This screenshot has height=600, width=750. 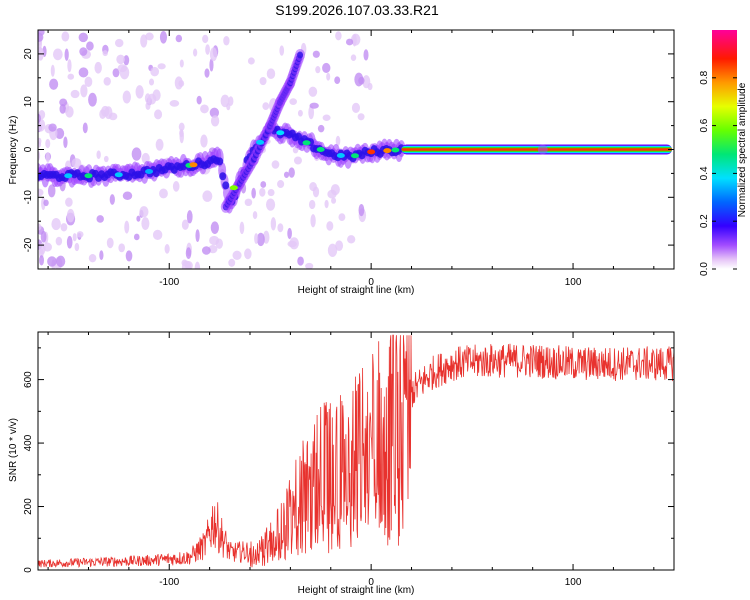 What do you see at coordinates (13, 150) in the screenshot?
I see `spectrogram-ylabel: Frequency (Hz)` at bounding box center [13, 150].